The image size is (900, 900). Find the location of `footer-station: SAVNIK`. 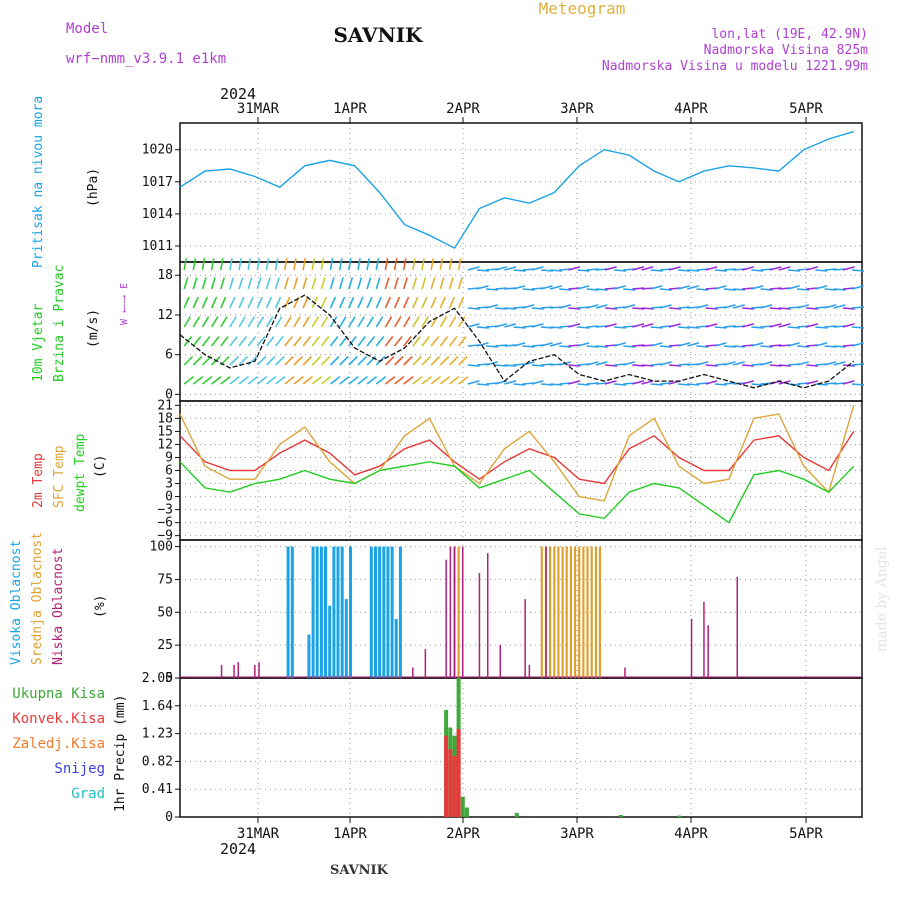

footer-station: SAVNIK is located at coordinates (359, 870).